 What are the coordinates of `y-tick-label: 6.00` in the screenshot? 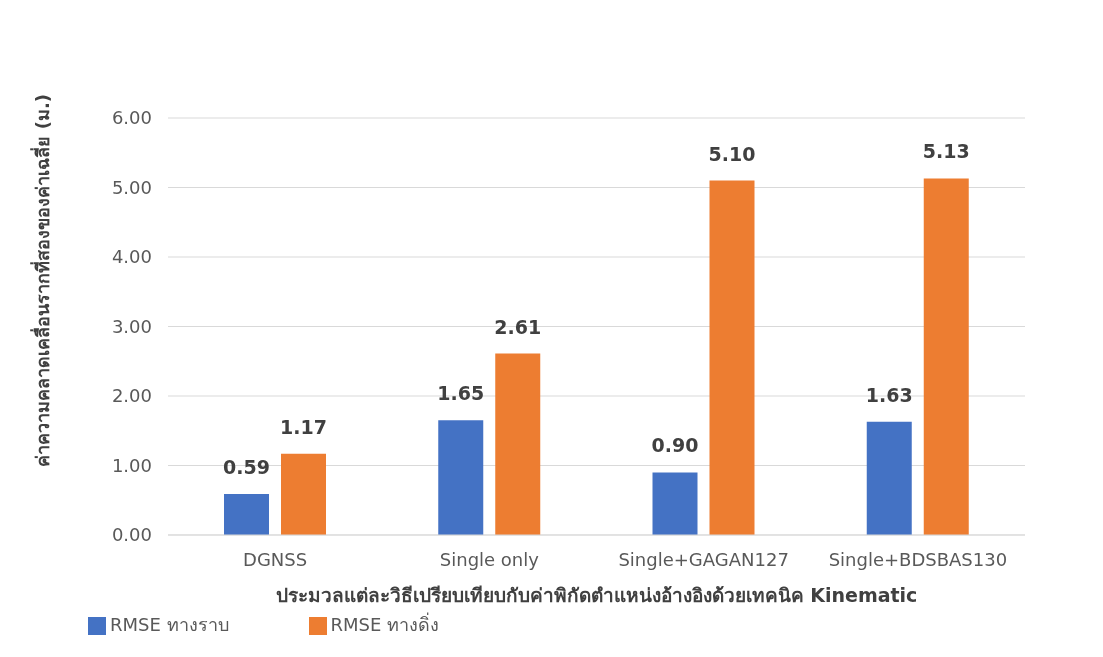 It's located at (131, 118).